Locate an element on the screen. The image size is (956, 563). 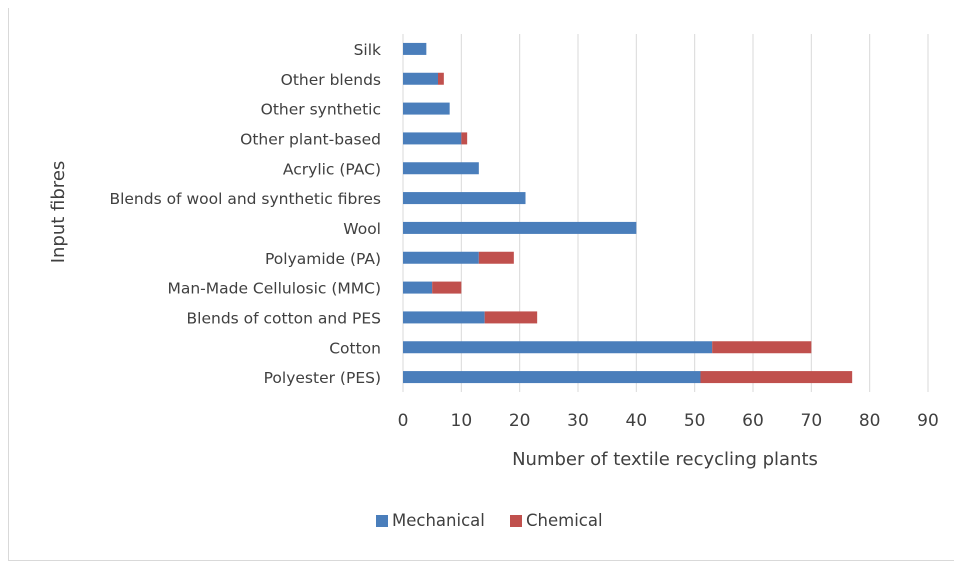
x-tick-label: 80 is located at coordinates (870, 421).